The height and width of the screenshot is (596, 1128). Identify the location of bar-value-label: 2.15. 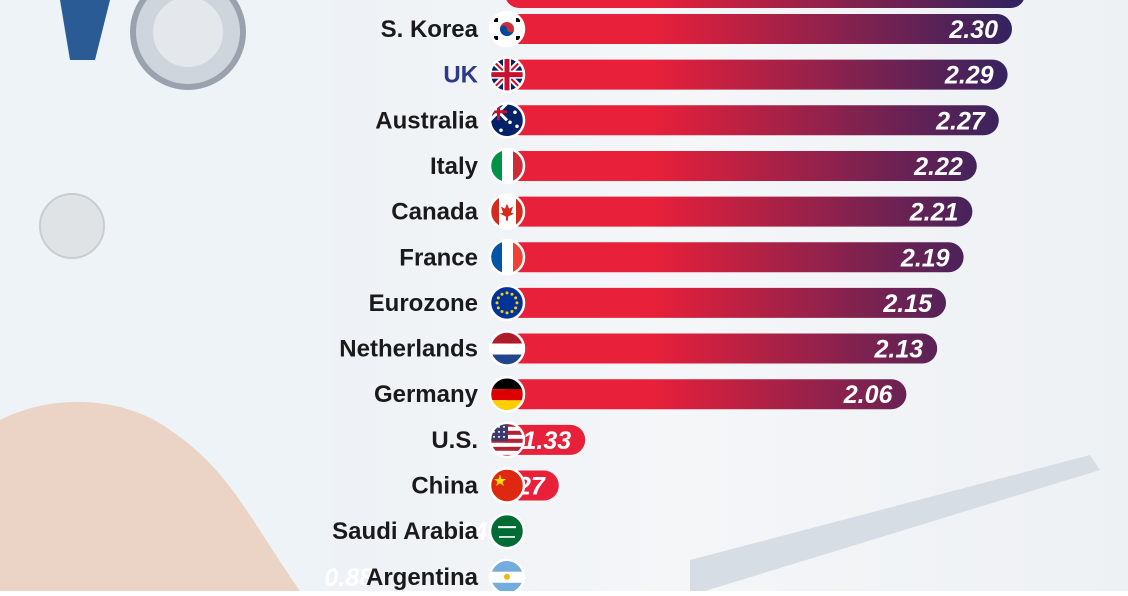
(907, 304).